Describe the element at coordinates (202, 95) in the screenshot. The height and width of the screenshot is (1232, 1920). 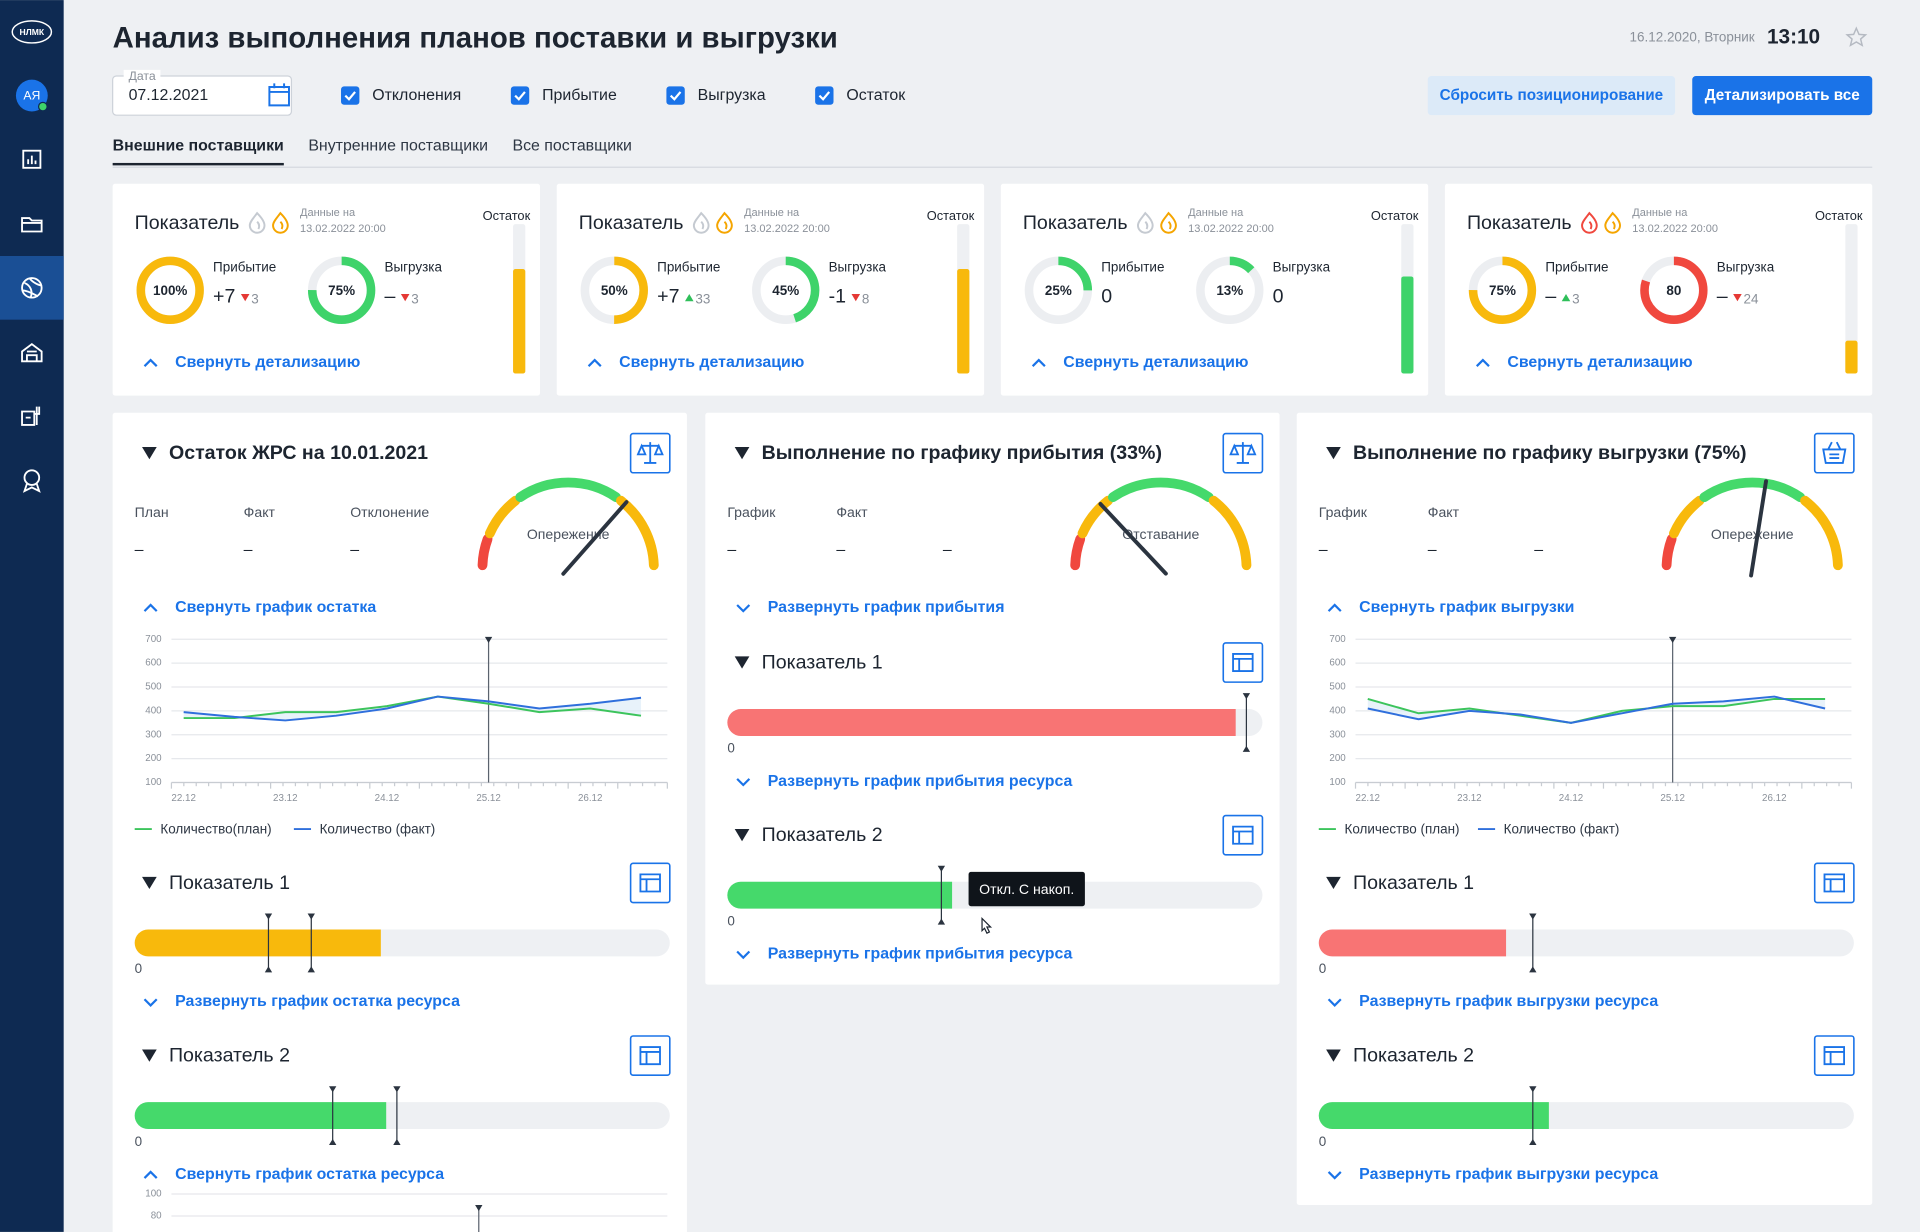
I see `date-input` at that location.